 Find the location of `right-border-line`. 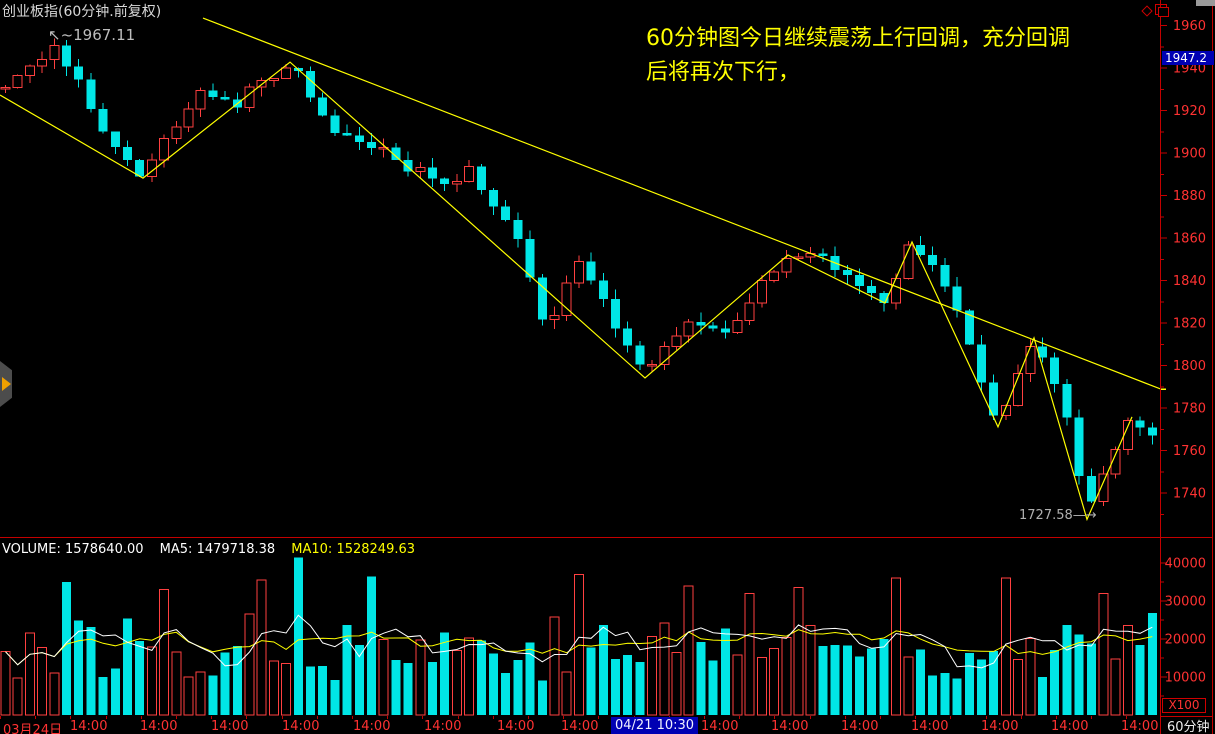

right-border-line is located at coordinates (1212, 367).